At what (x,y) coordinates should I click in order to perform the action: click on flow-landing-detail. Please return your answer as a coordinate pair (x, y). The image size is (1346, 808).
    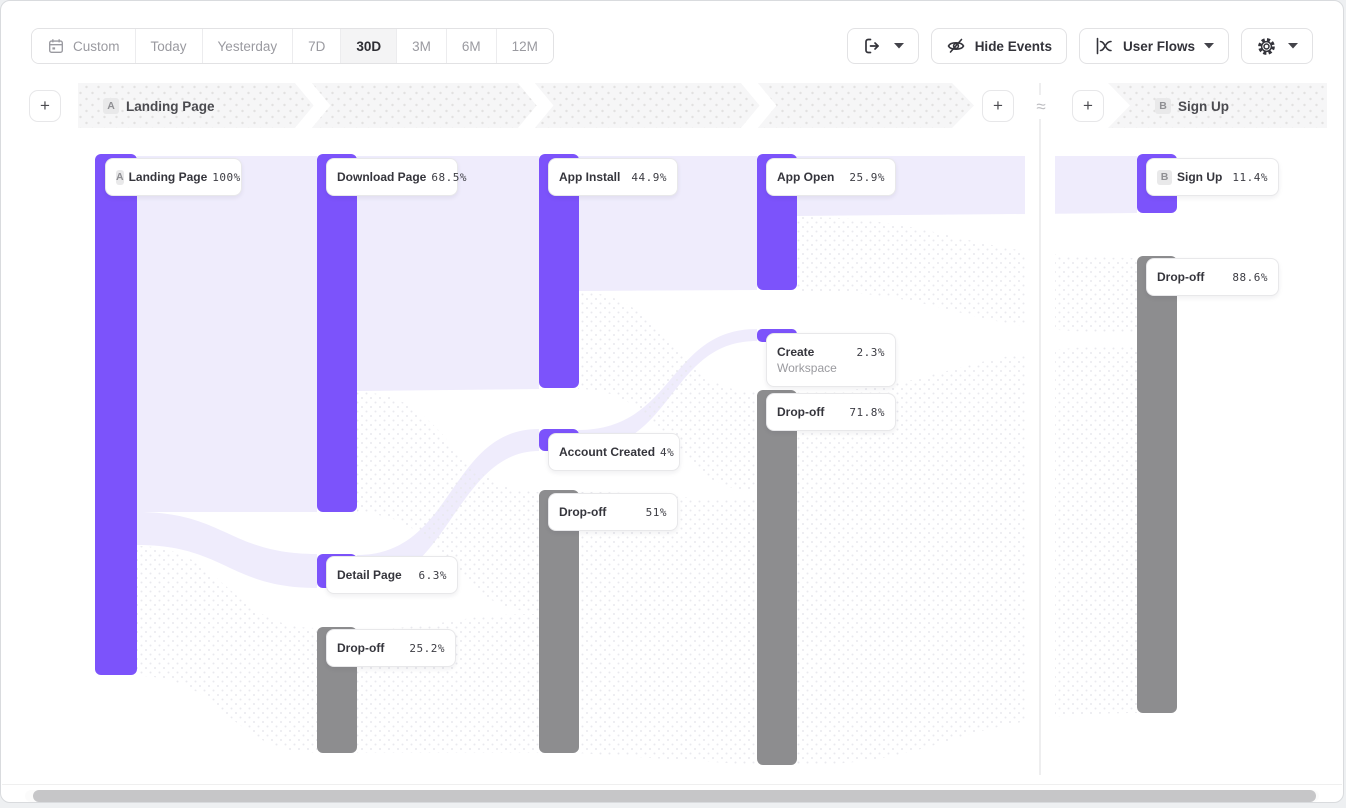
    Looking at the image, I should click on (227, 550).